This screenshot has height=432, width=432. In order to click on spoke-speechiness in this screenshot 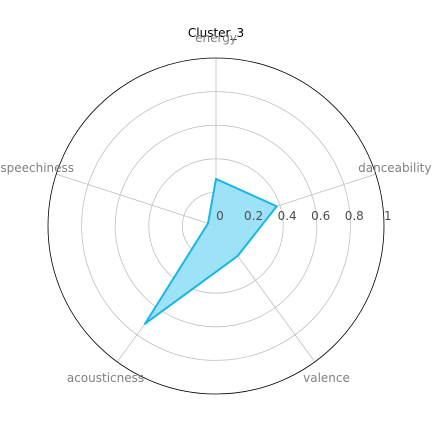, I will do `click(136, 200)`.